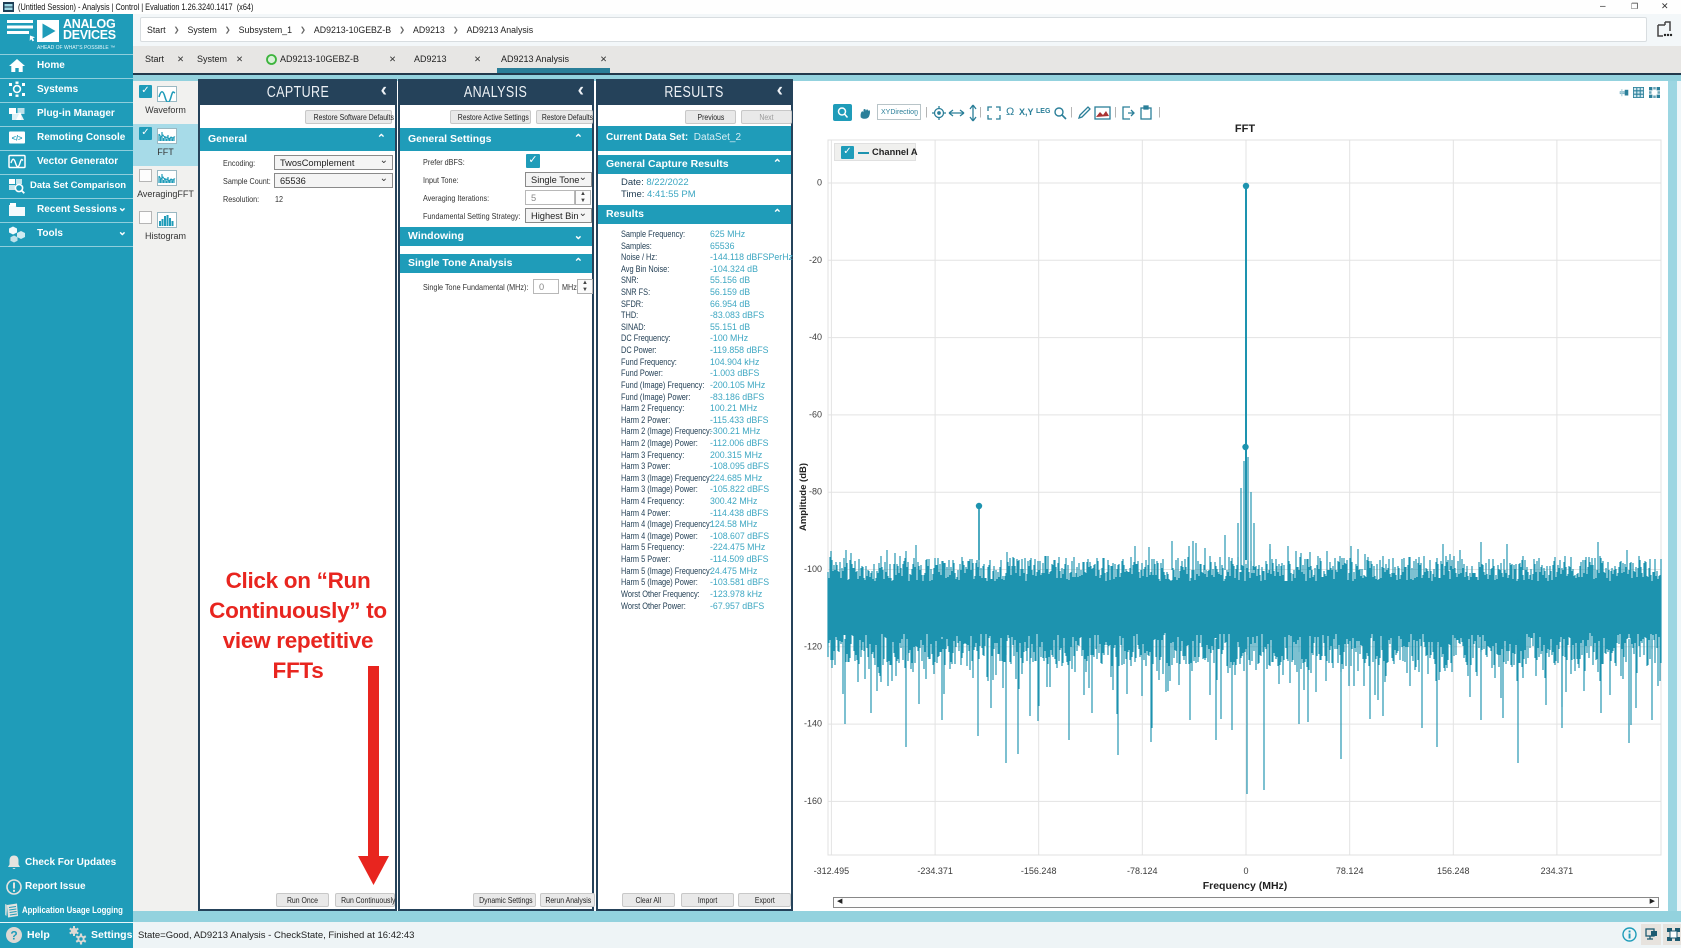 The image size is (1681, 948). I want to click on svg-text: -100, so click(813, 569).